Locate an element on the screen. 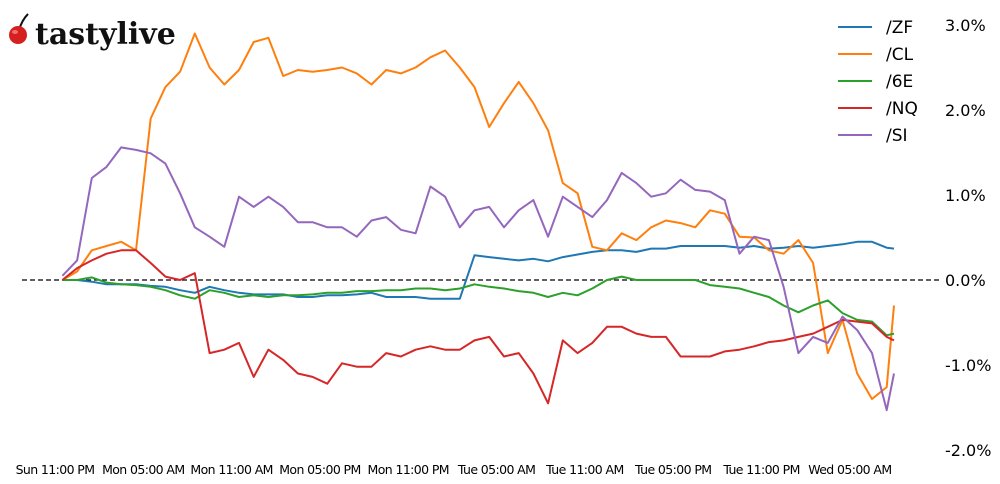 This screenshot has width=1000, height=484. y-tick-label: 1.0% is located at coordinates (965, 195).